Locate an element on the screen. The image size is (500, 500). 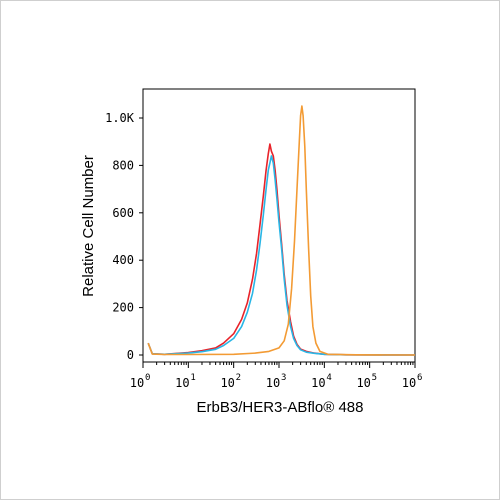
y-axis-ticks: 0 200 400 600 800 1.0K is located at coordinates (124, 236).